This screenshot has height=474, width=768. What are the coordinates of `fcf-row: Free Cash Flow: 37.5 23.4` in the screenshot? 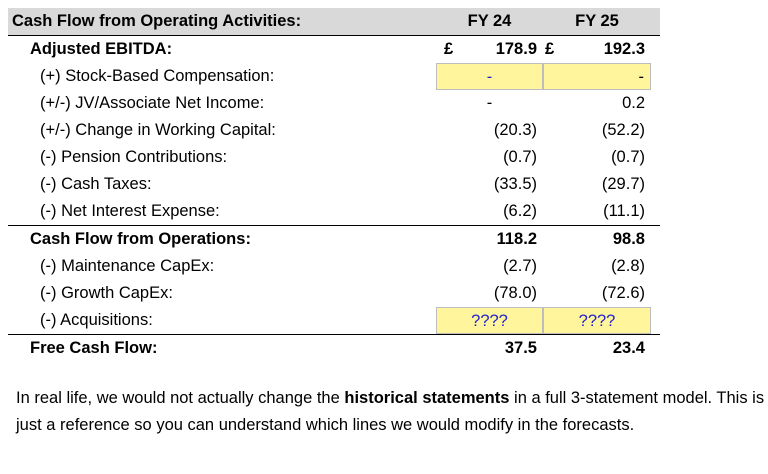 It's located at (334, 348).